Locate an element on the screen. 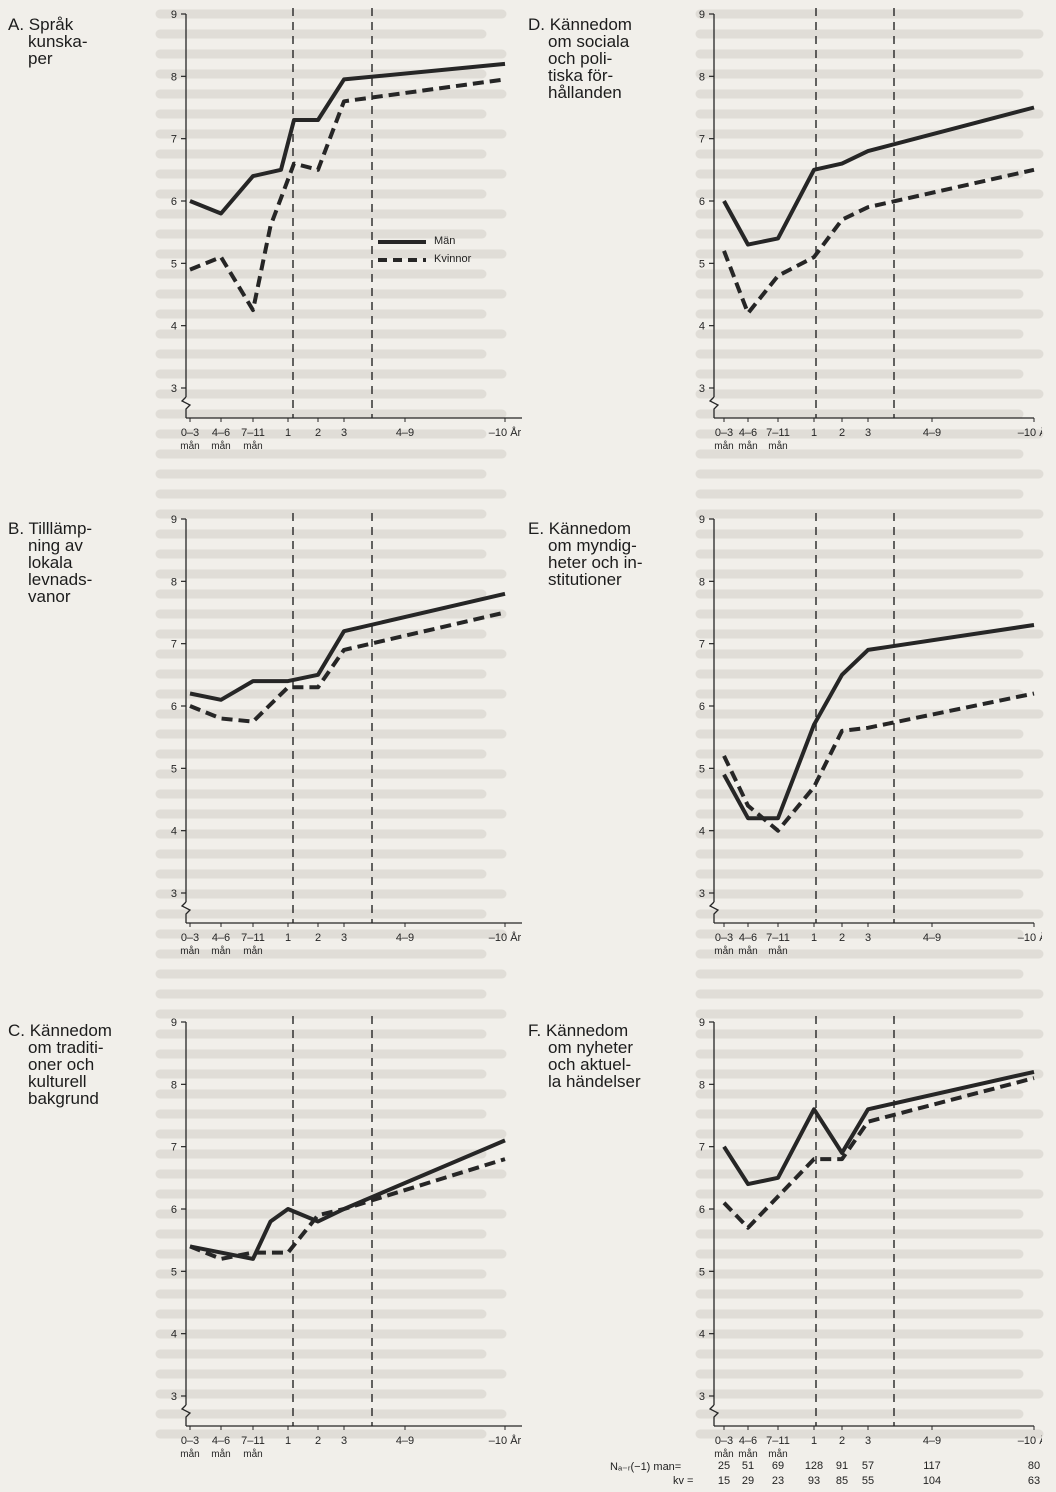 Image resolution: width=1056 pixels, height=1492 pixels. sample-size-man-label: Nₐ₋ᵣ(−1) man= is located at coordinates (646, 1467).